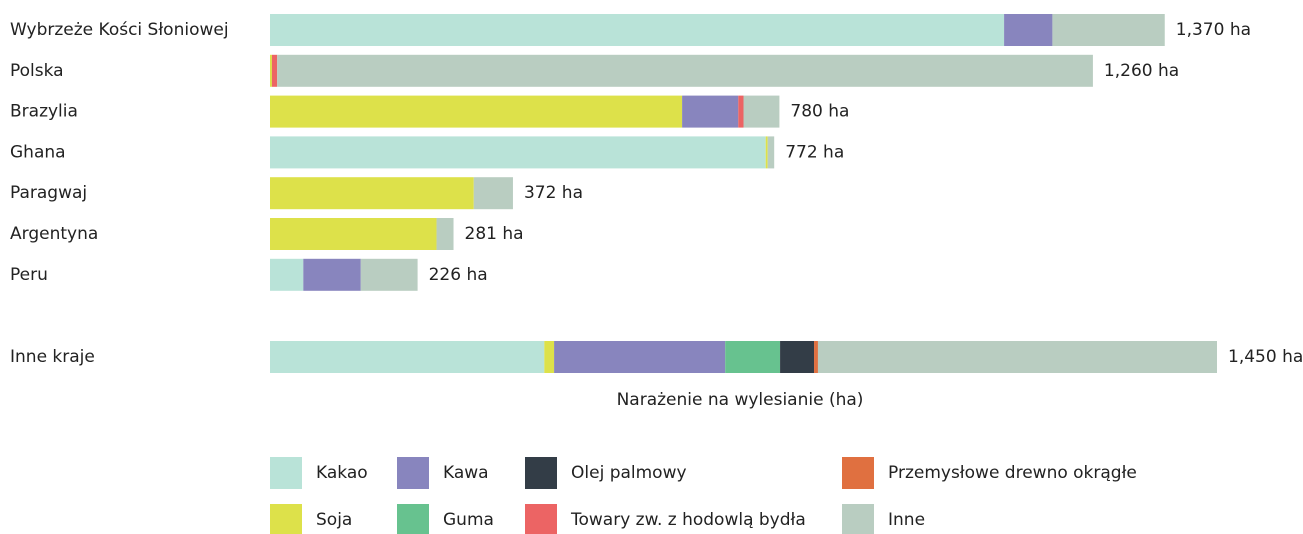 The width and height of the screenshot is (1303, 534). Describe the element at coordinates (814, 152) in the screenshot. I see `total-label: 772 ha` at that location.